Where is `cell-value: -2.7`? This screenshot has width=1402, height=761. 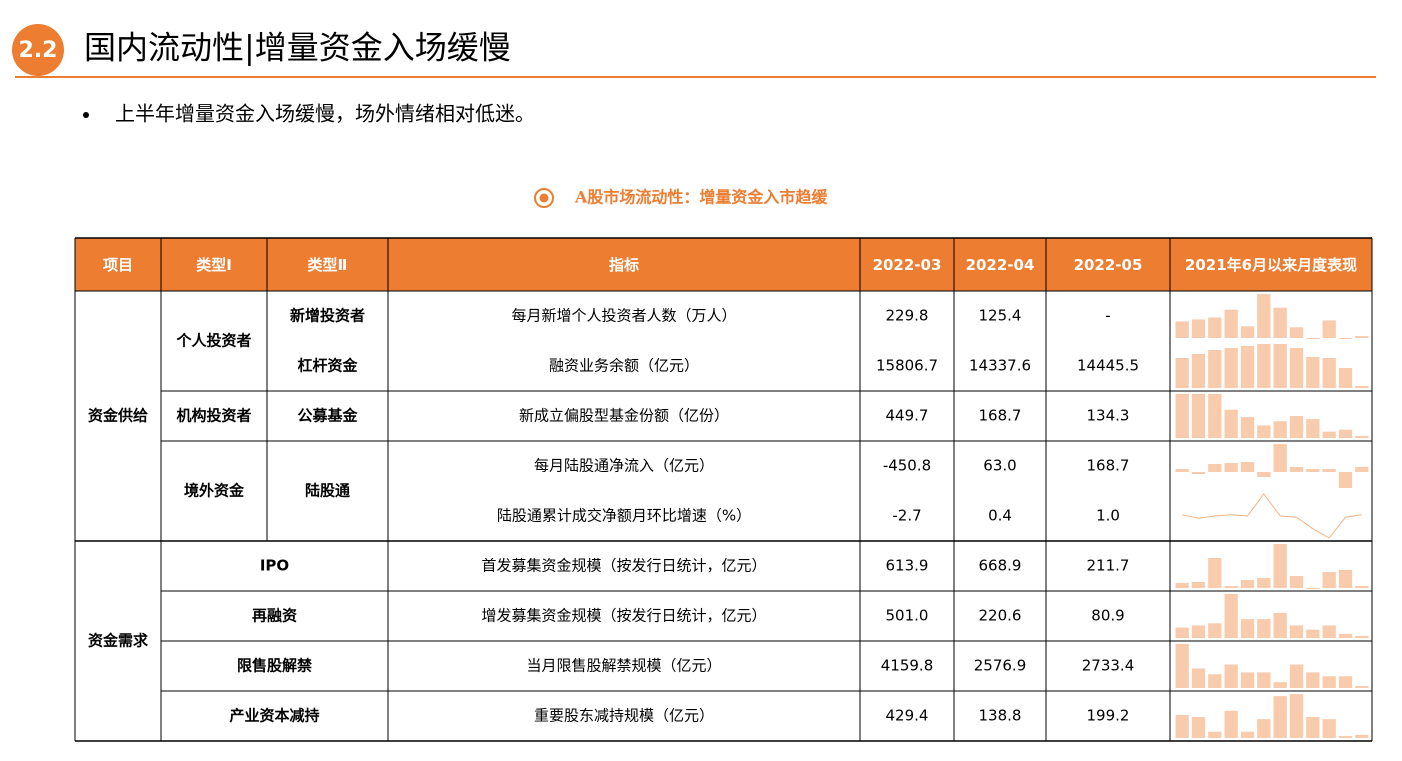 cell-value: -2.7 is located at coordinates (906, 516).